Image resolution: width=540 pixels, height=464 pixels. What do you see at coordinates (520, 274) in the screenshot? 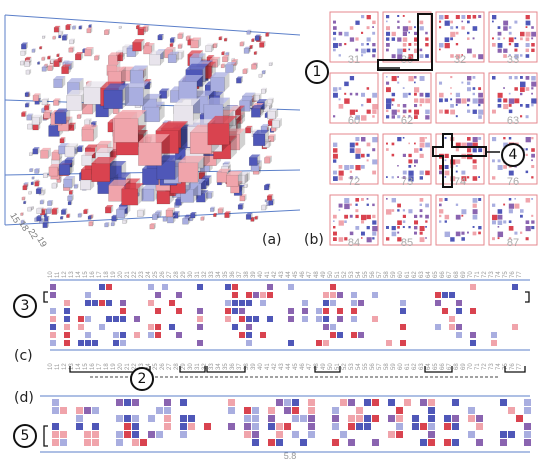
I see `column-tick: 77` at bounding box center [520, 274].